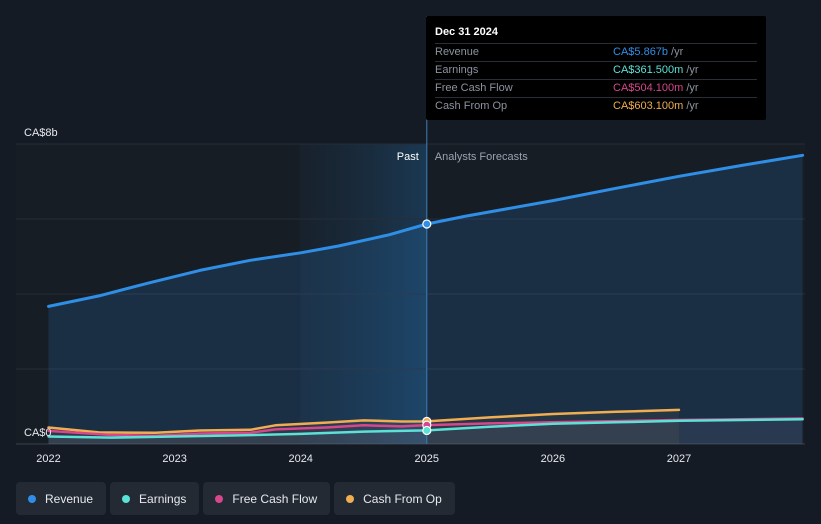 Image resolution: width=821 pixels, height=524 pixels. What do you see at coordinates (427, 327) in the screenshot?
I see `hover-markers` at bounding box center [427, 327].